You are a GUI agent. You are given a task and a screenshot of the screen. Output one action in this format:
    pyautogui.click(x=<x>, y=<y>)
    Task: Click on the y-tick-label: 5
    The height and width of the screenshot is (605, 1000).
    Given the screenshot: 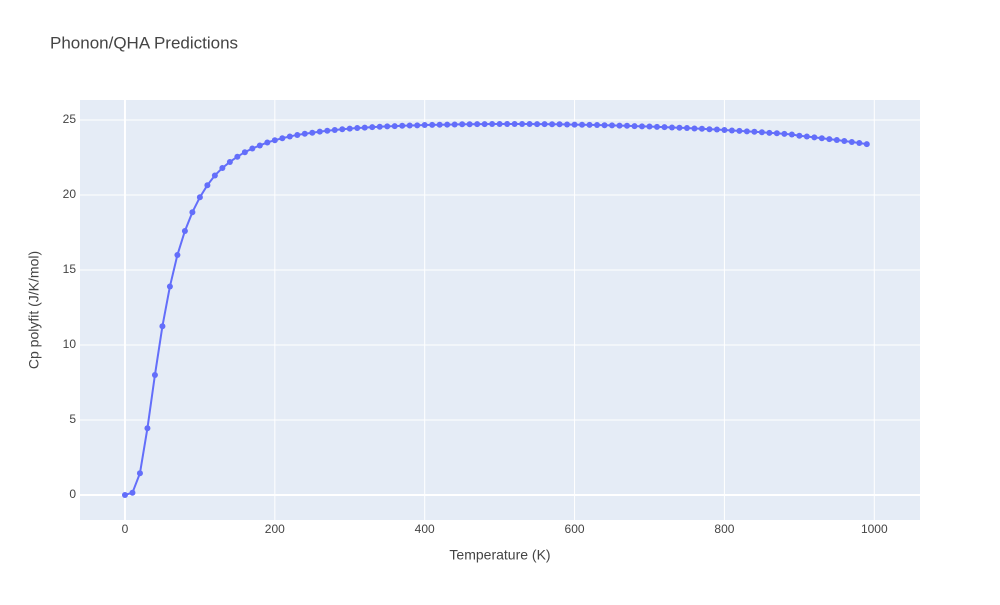 What is the action you would take?
    pyautogui.click(x=72, y=419)
    